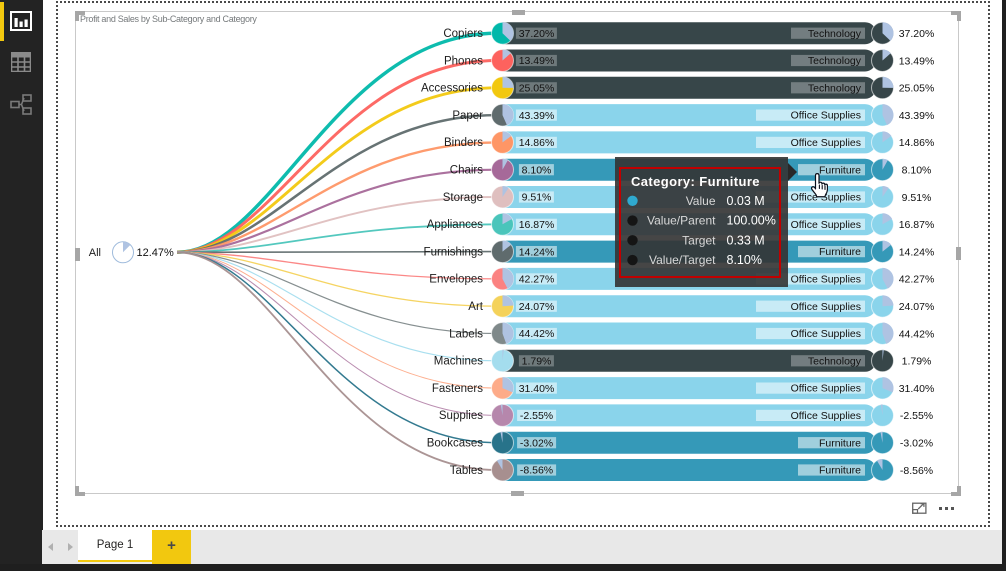 The height and width of the screenshot is (571, 1006). Describe the element at coordinates (466, 334) in the screenshot. I see `svg-text: Labels` at that location.